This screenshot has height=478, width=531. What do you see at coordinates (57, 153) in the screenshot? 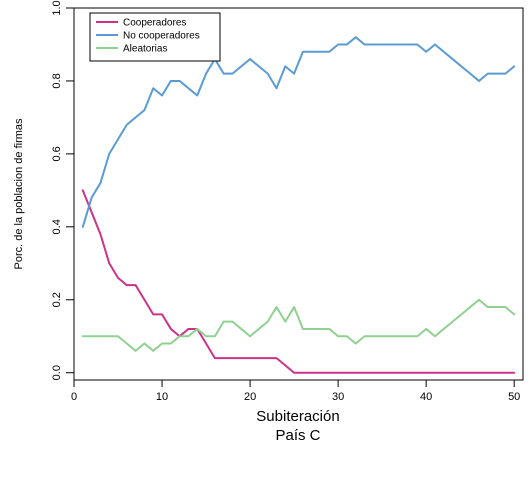
I see `y-tick-label: 0.6` at bounding box center [57, 153].